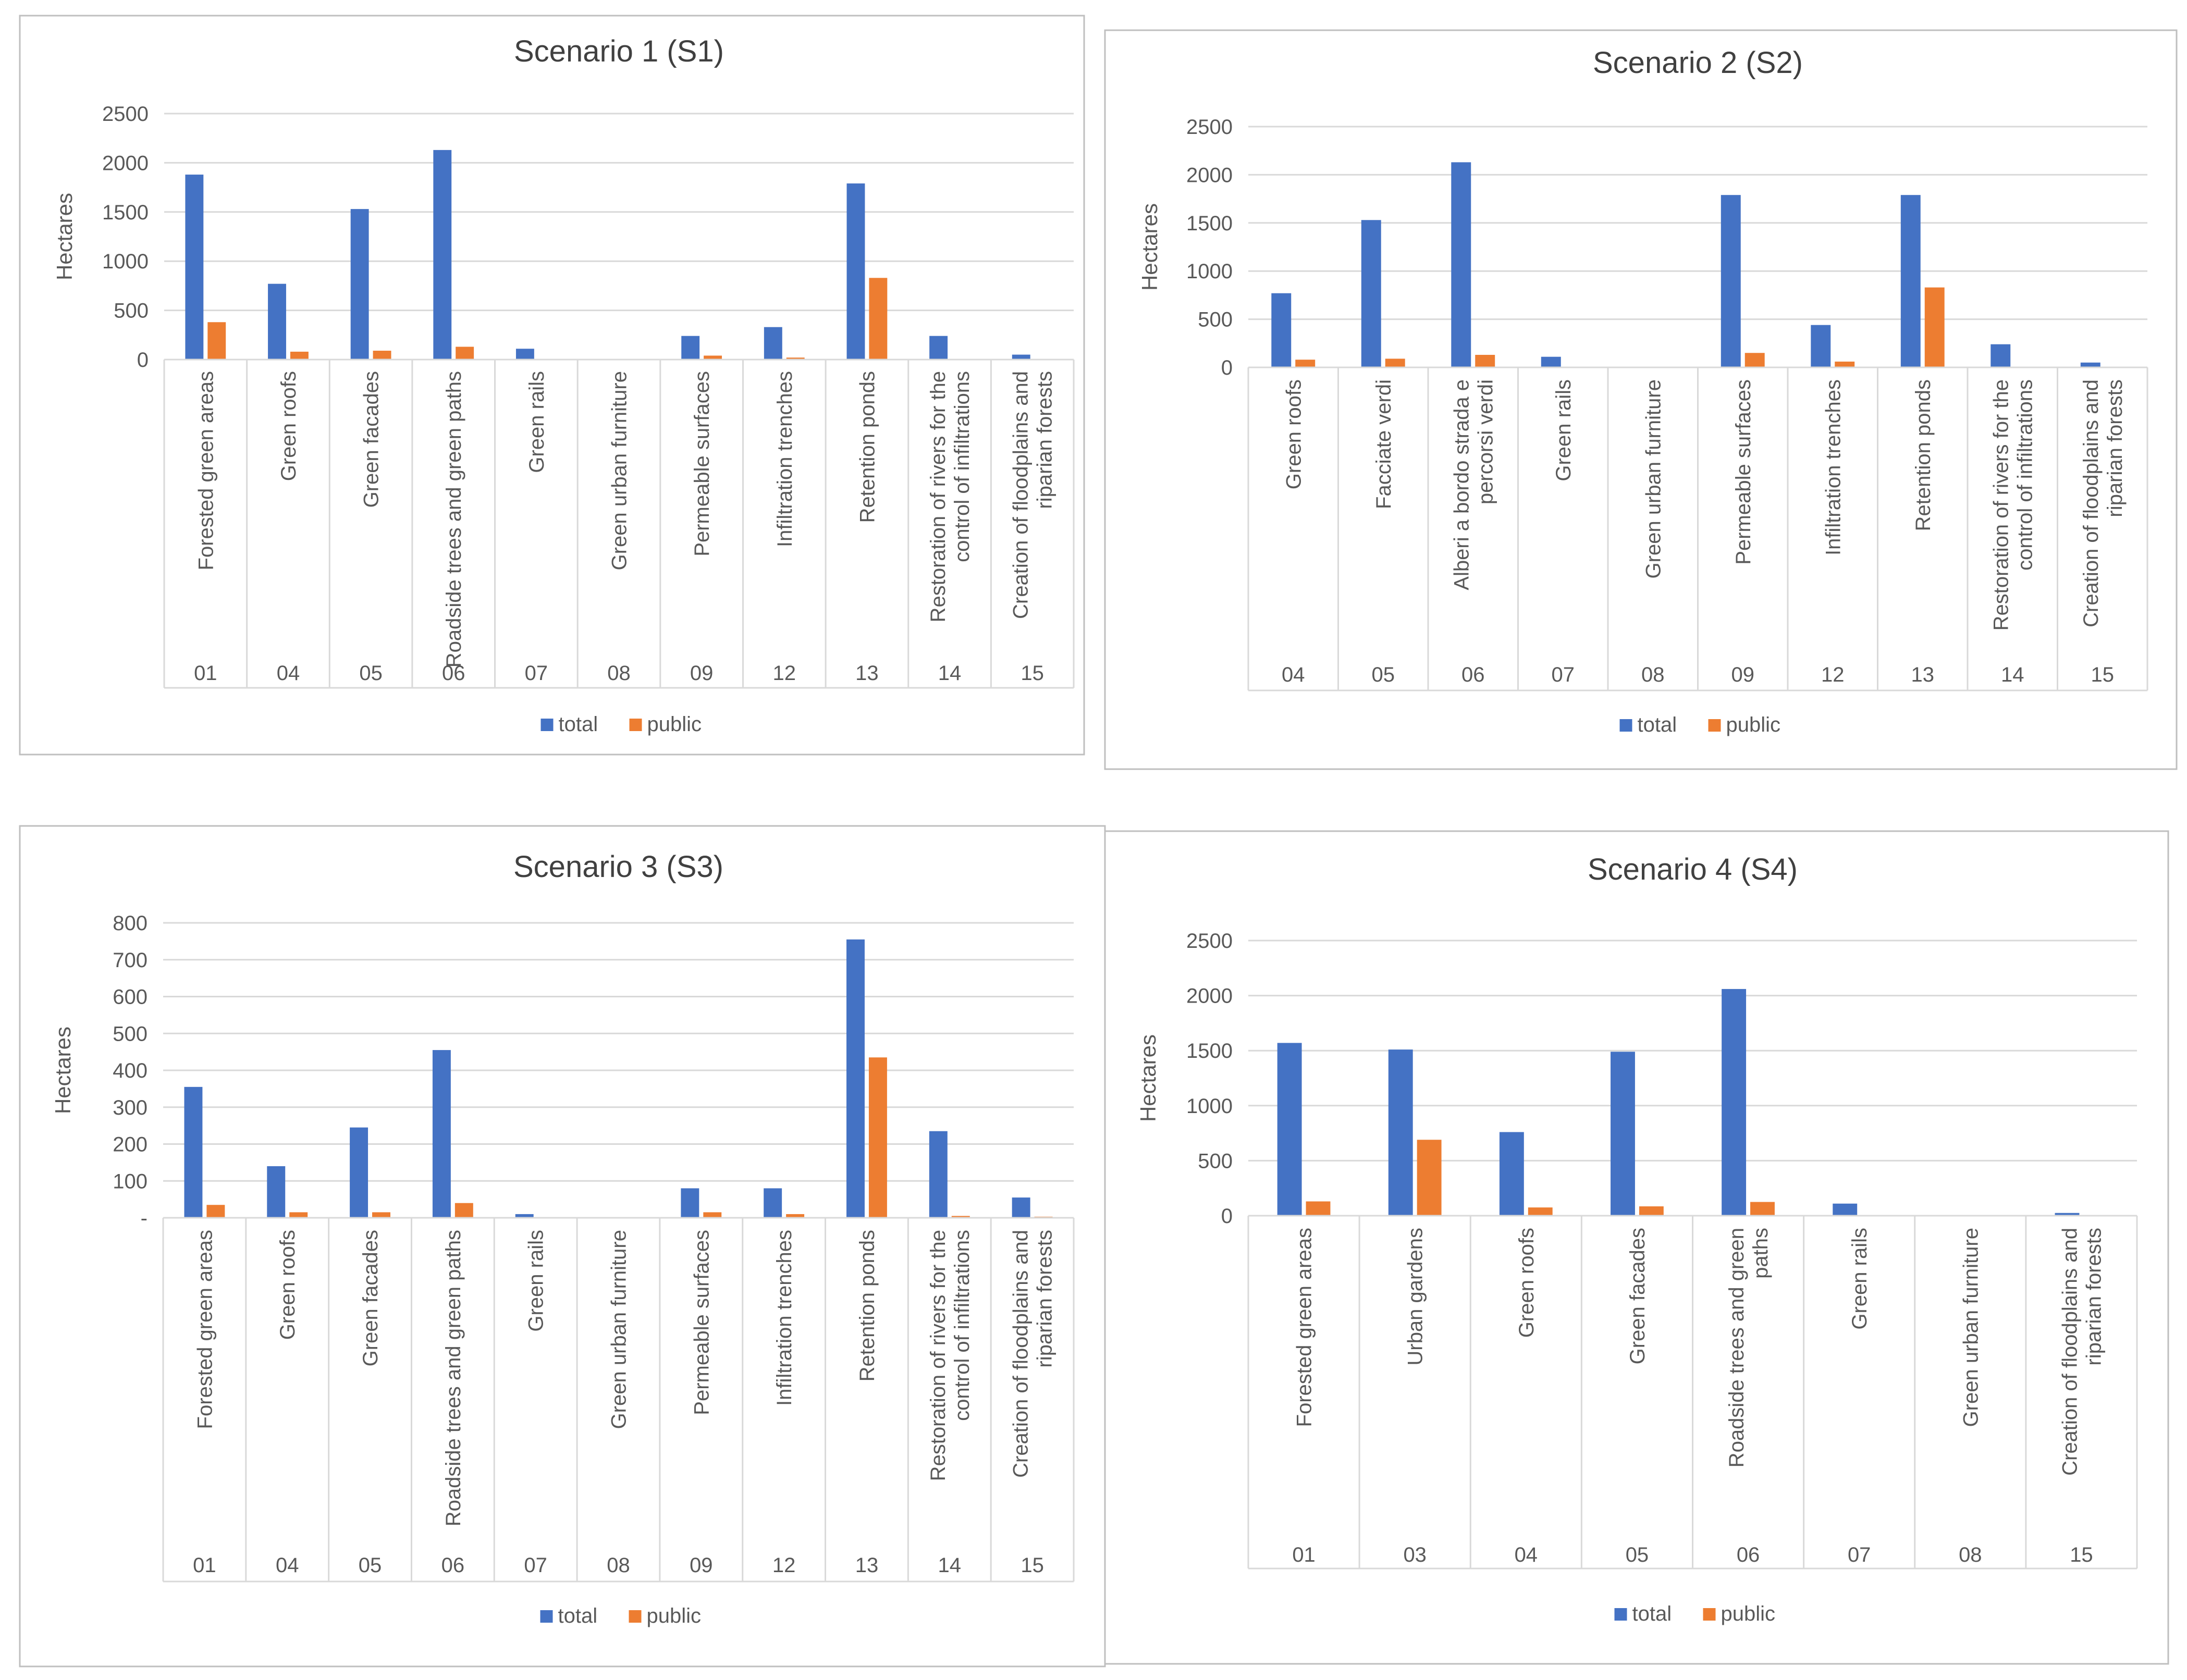 The height and width of the screenshot is (1680, 2187). I want to click on category-code: 07, so click(1859, 1554).